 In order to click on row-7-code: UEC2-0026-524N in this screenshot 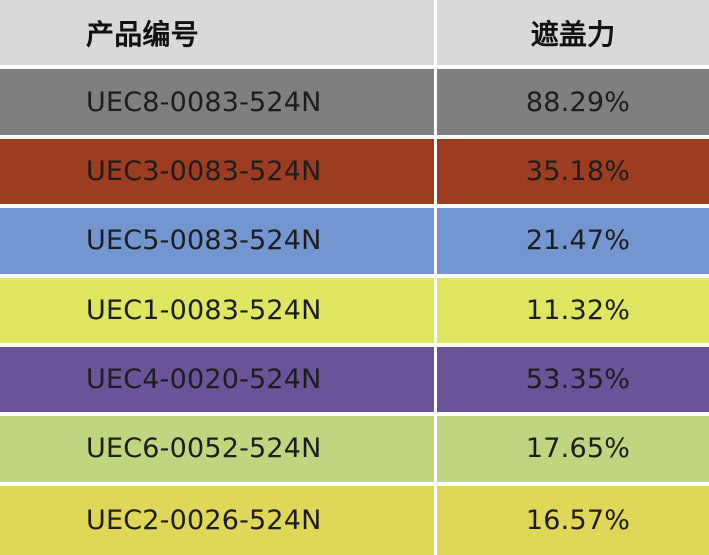, I will do `click(218, 520)`.